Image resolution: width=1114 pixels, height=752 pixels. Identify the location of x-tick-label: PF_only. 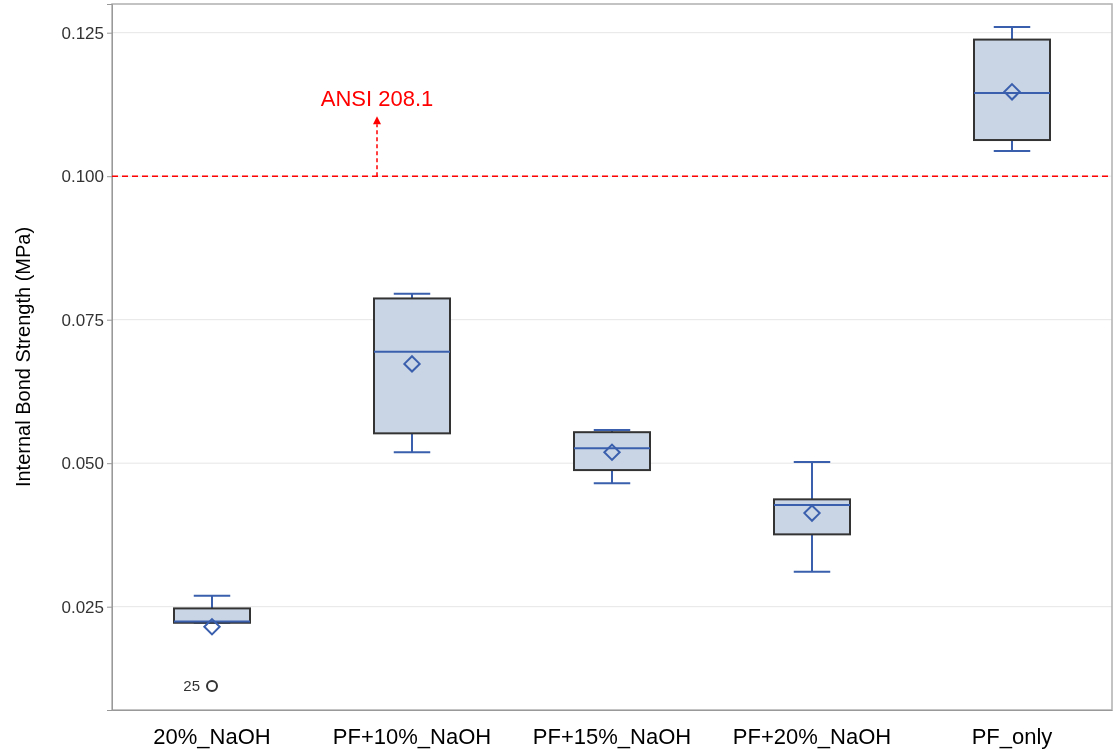
(1012, 736).